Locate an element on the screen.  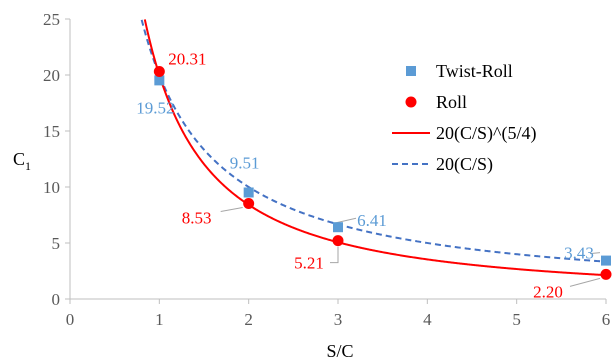
twist-roll-data-label: 9.51 is located at coordinates (245, 162).